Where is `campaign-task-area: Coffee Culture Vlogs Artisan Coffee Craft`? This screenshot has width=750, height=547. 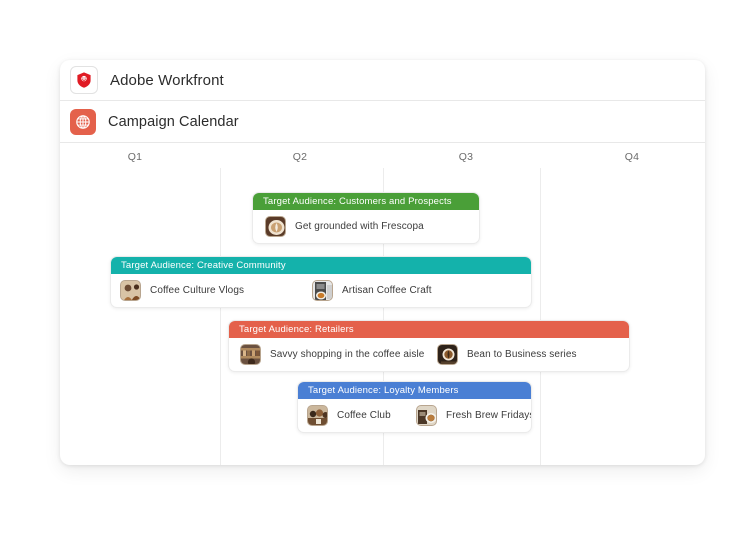
campaign-task-area: Coffee Culture Vlogs Artisan Coffee Craft is located at coordinates (321, 290).